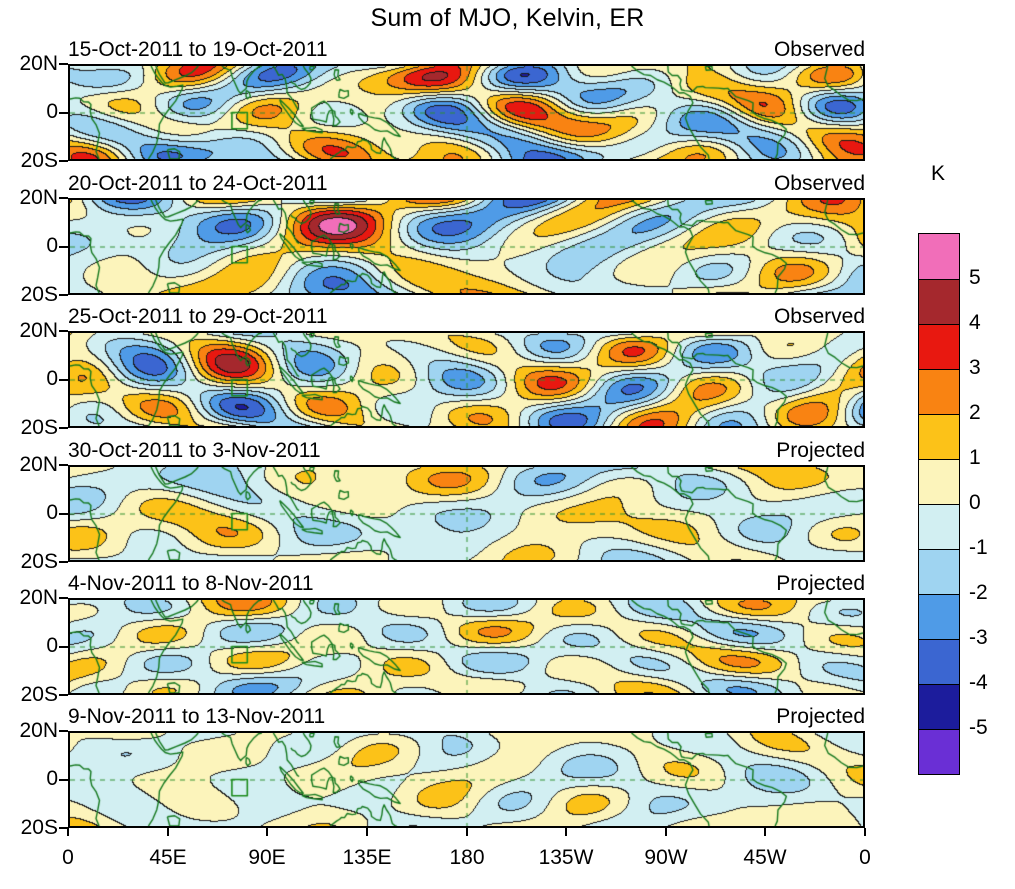 The height and width of the screenshot is (889, 1015). What do you see at coordinates (267, 857) in the screenshot?
I see `x-tick-90e: 90E` at bounding box center [267, 857].